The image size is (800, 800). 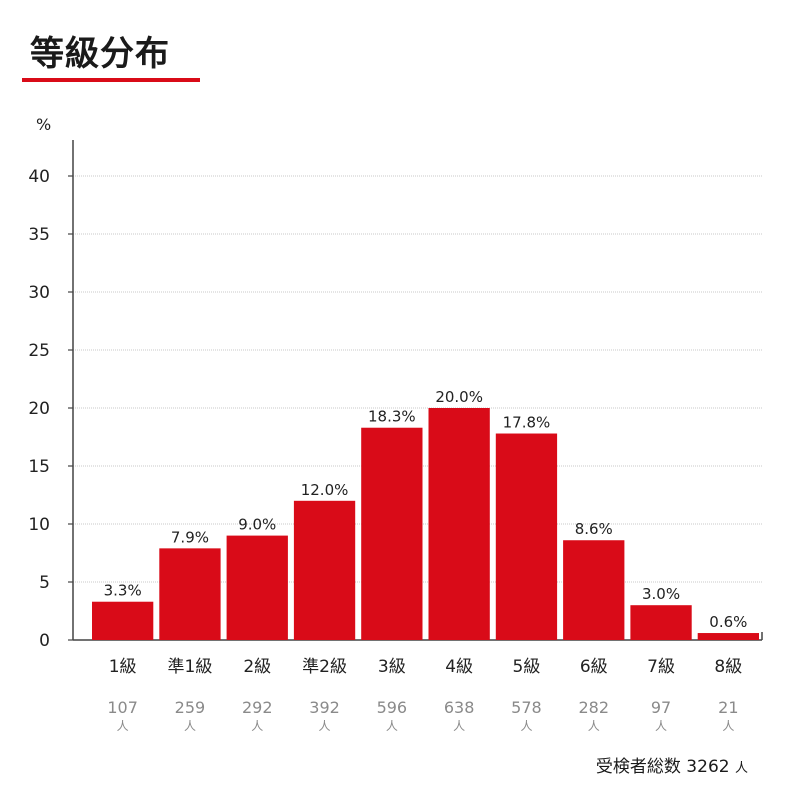 I want to click on total-examinees-label: 受検者総数 3262, so click(x=662, y=767).